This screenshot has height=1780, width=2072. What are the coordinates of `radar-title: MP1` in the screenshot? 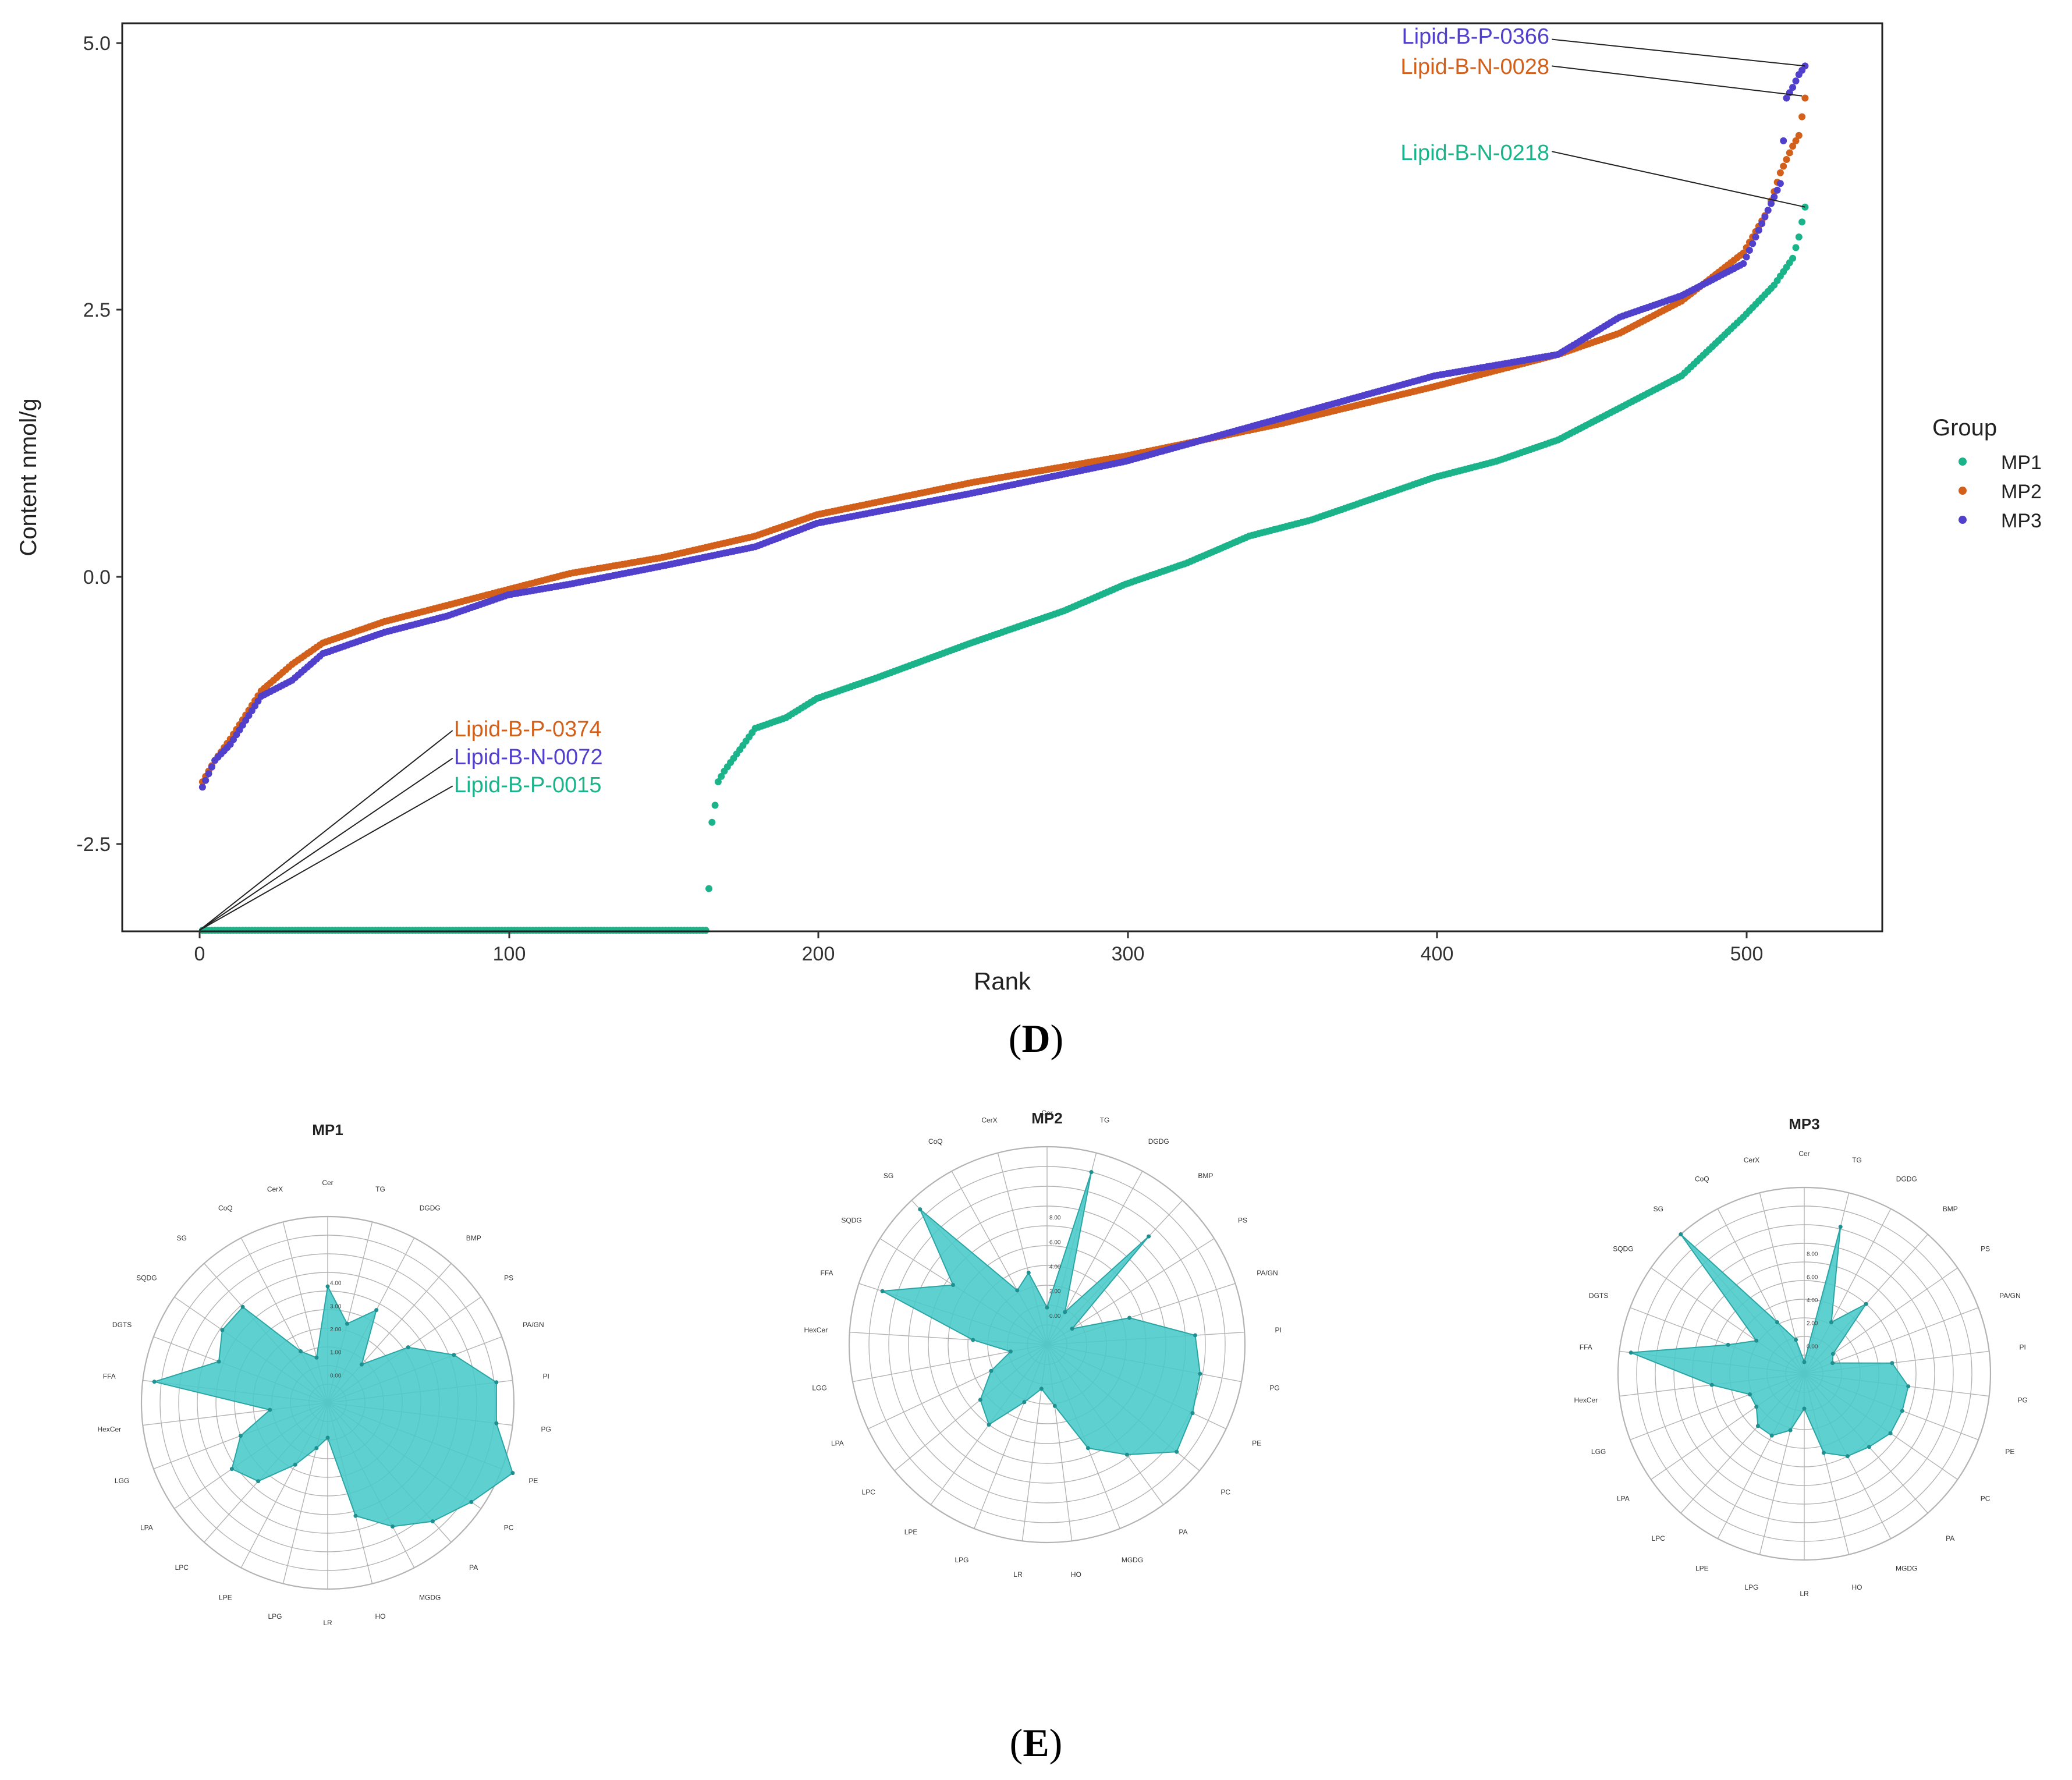 It's located at (327, 1130).